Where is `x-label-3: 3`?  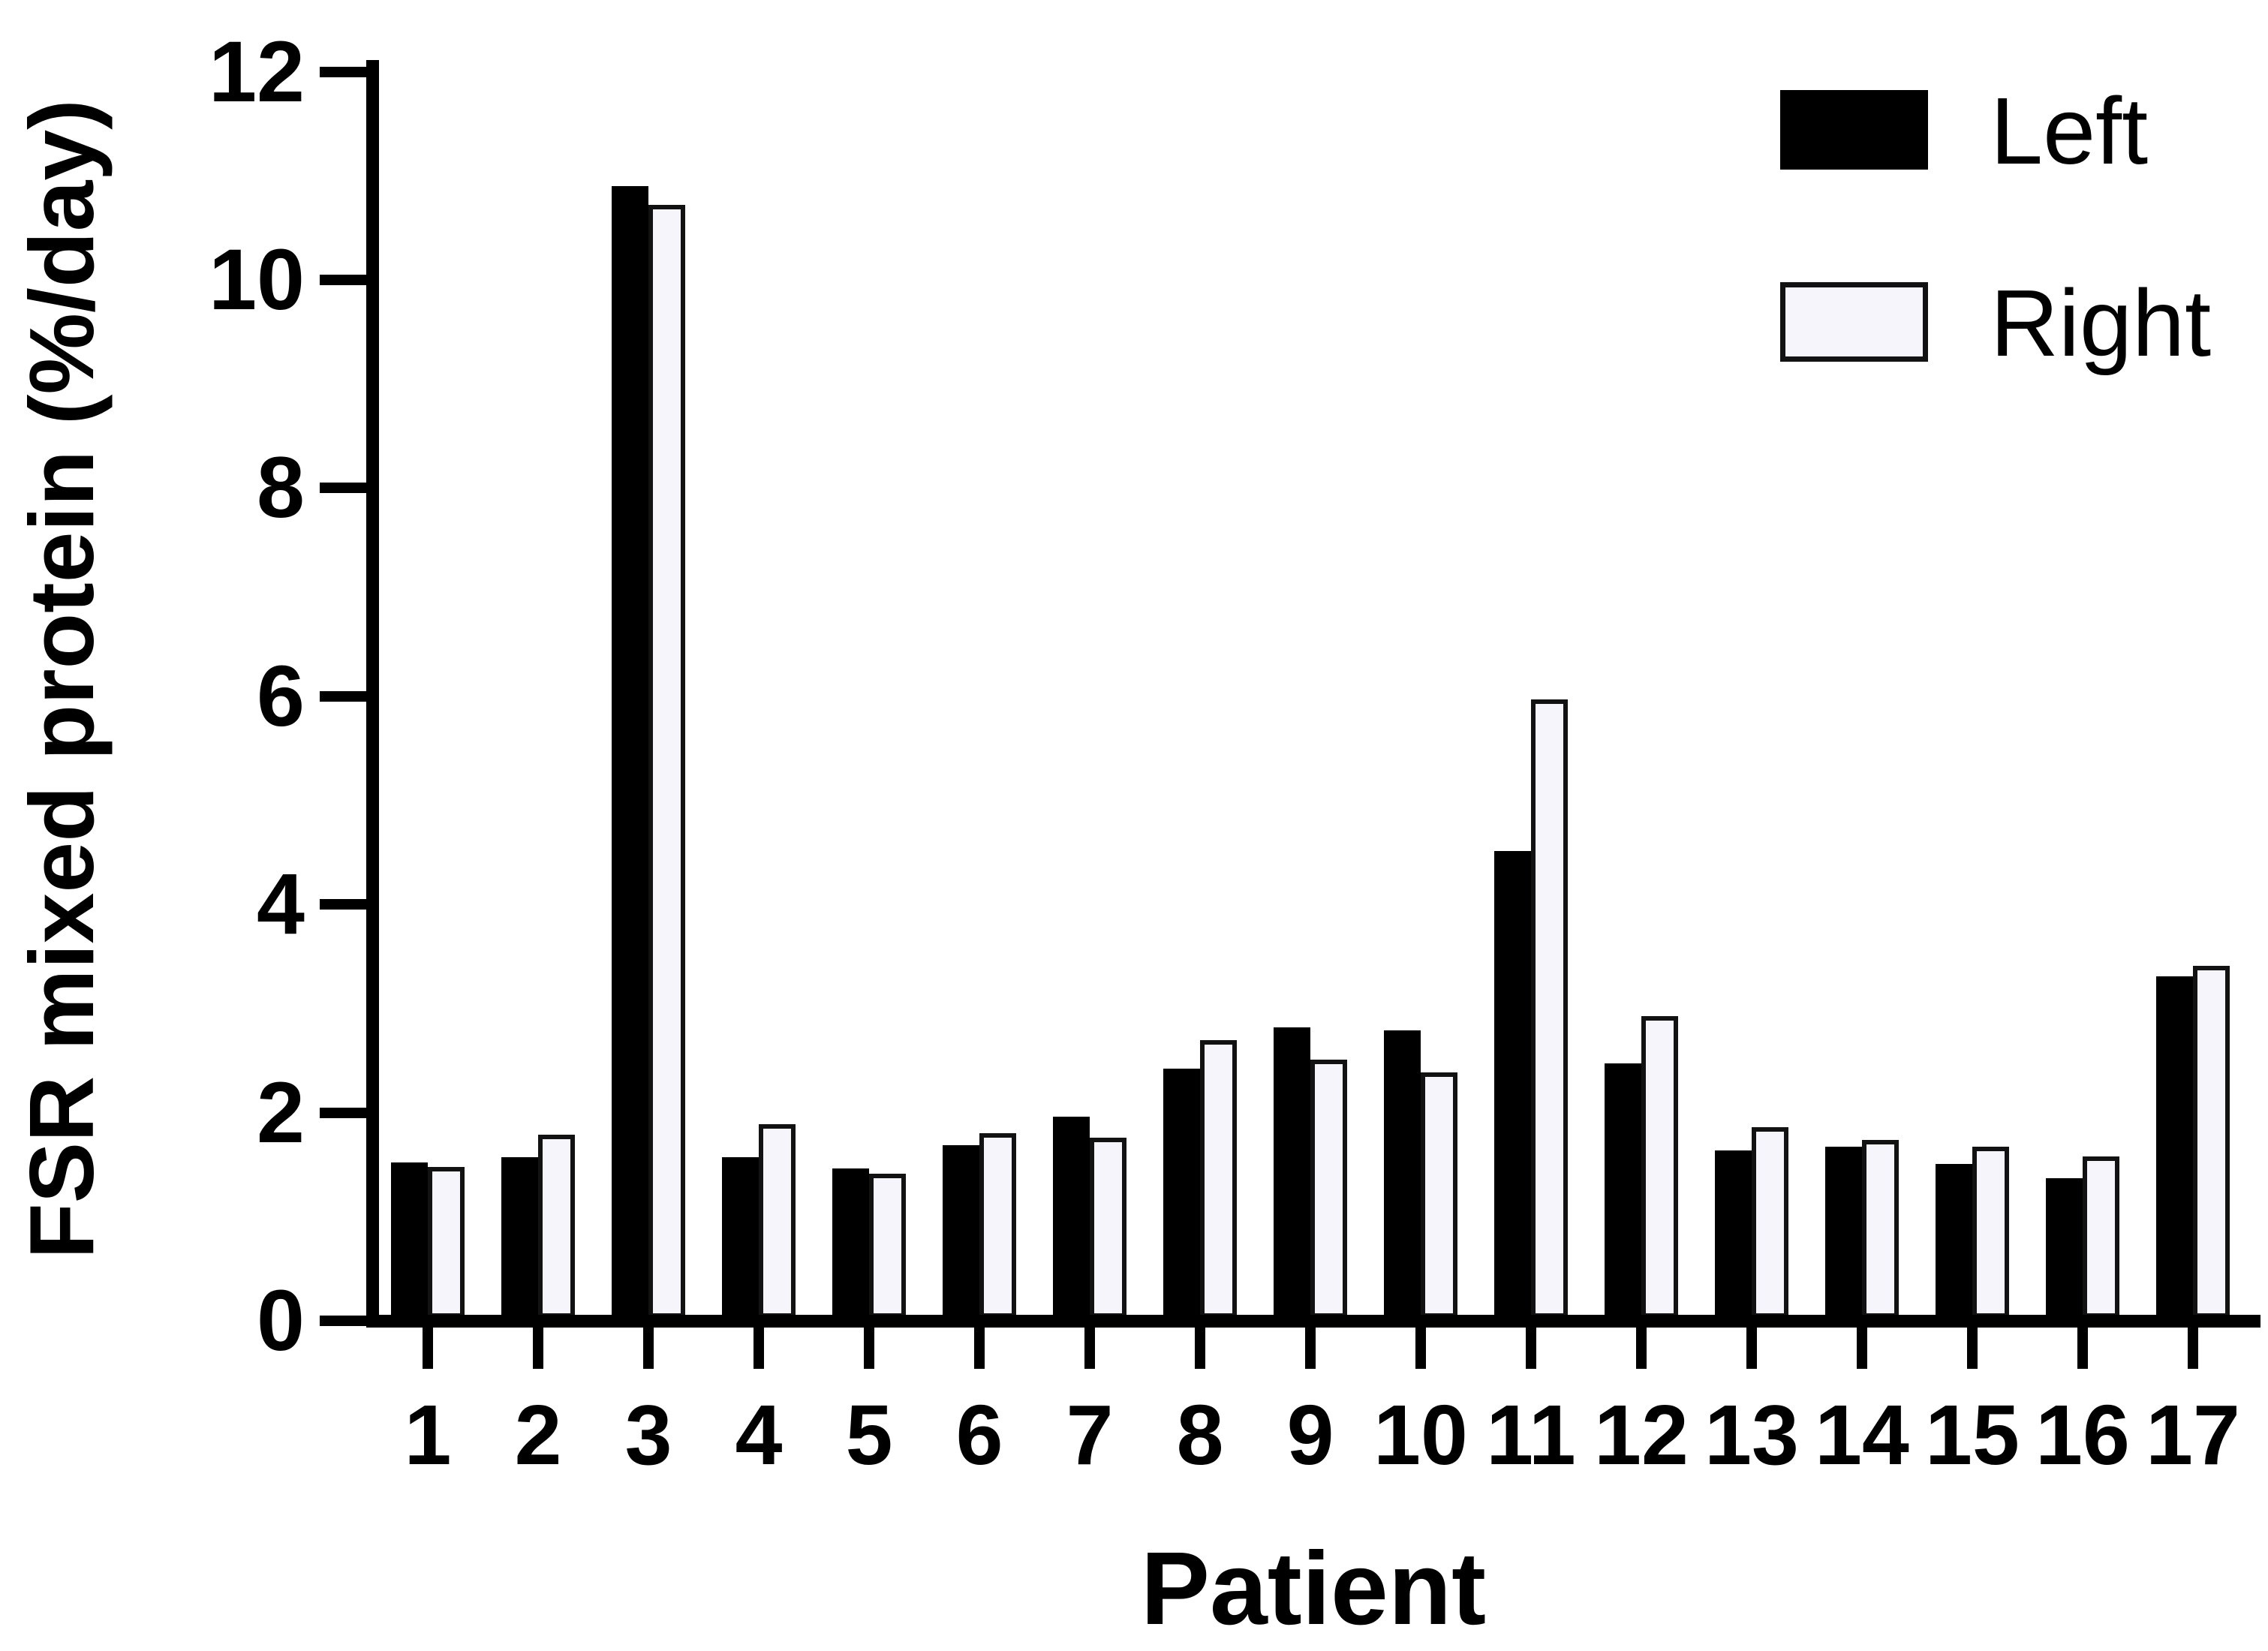 x-label-3: 3 is located at coordinates (648, 1435).